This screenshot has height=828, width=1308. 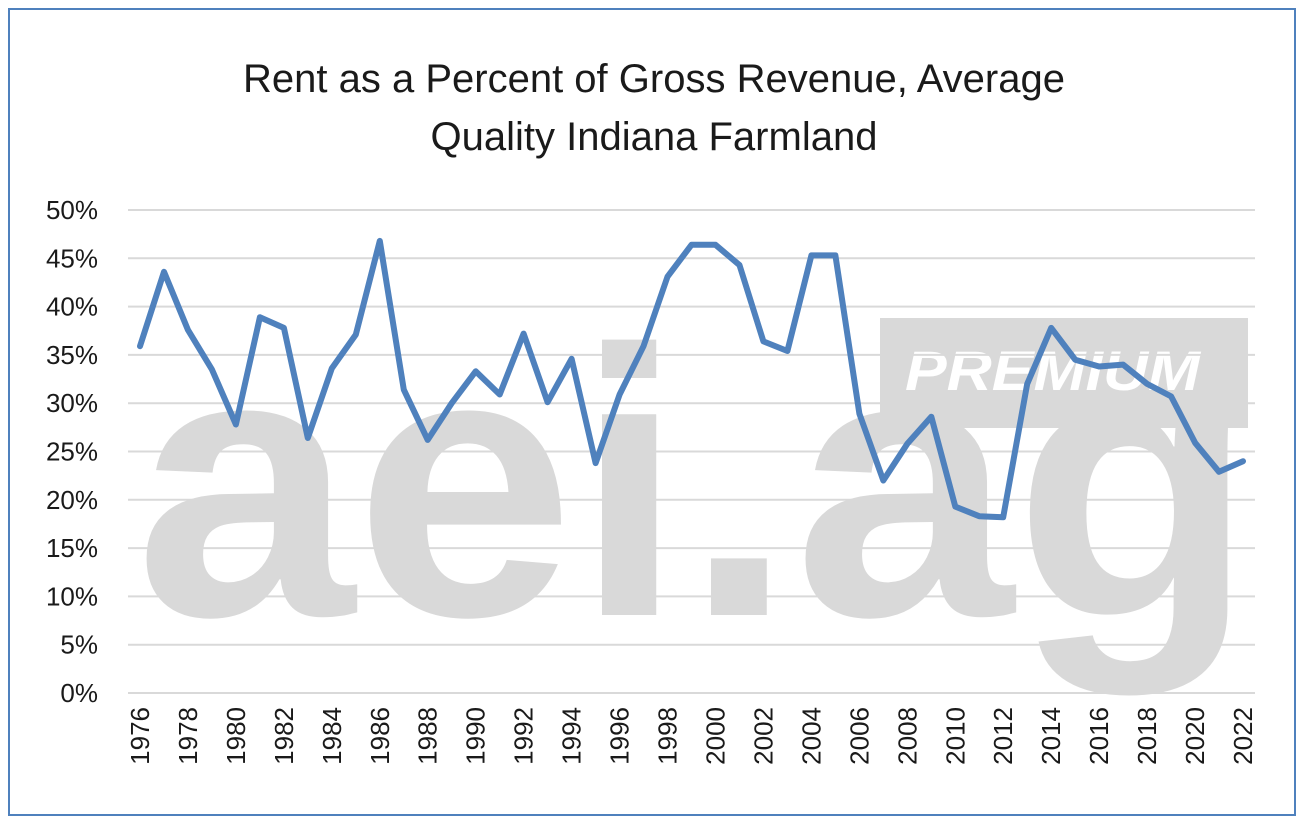 What do you see at coordinates (1243, 736) in the screenshot?
I see `x-tick-label: 2022` at bounding box center [1243, 736].